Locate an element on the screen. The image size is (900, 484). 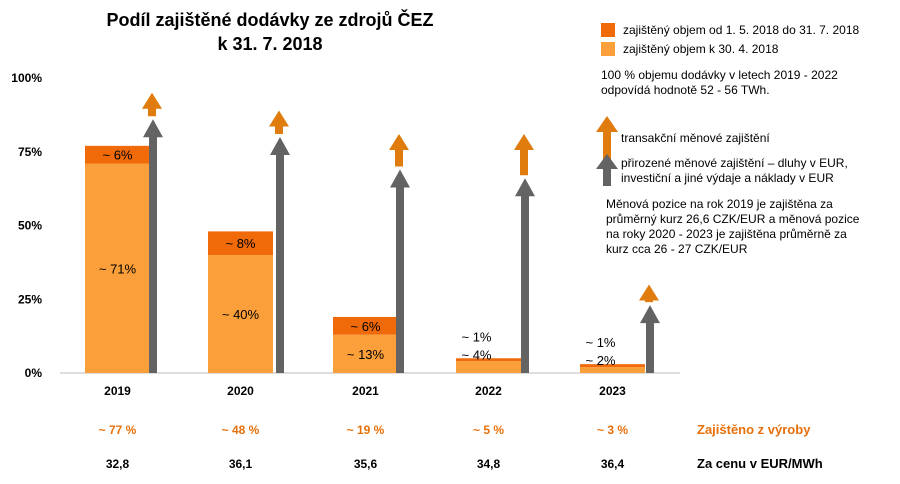
bar-label-secured-to-apr: ~ 4% is located at coordinates (477, 354).